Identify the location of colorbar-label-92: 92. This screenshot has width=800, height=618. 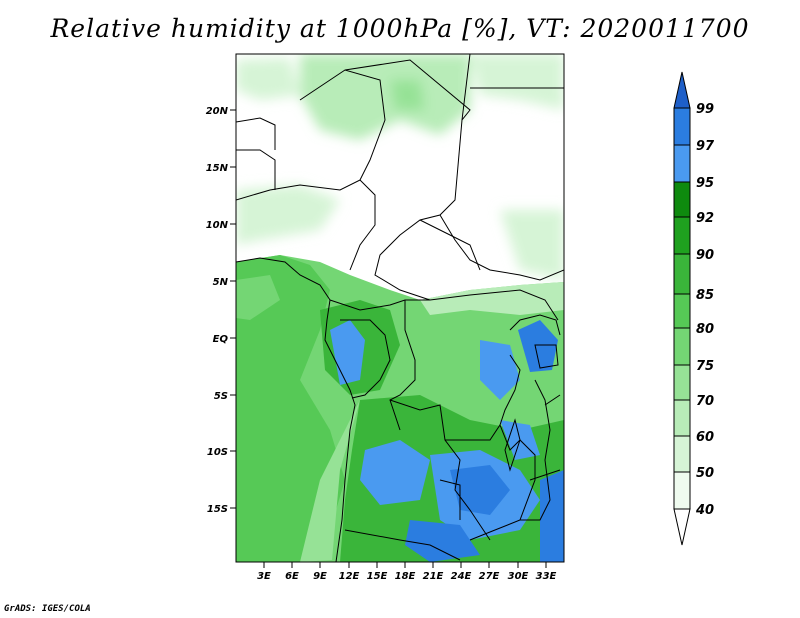
(705, 218).